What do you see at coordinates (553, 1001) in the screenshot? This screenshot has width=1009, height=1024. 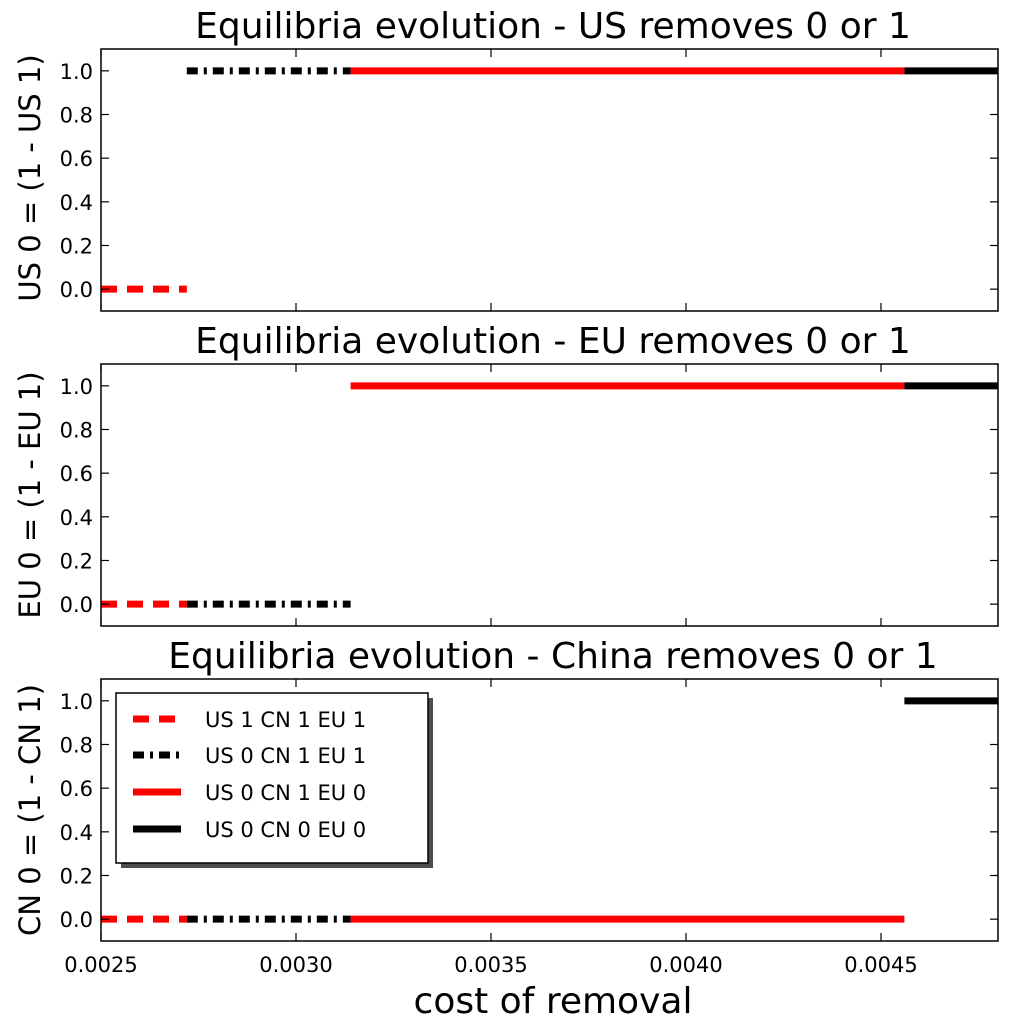 I see `x-axis-label: cost of removal` at bounding box center [553, 1001].